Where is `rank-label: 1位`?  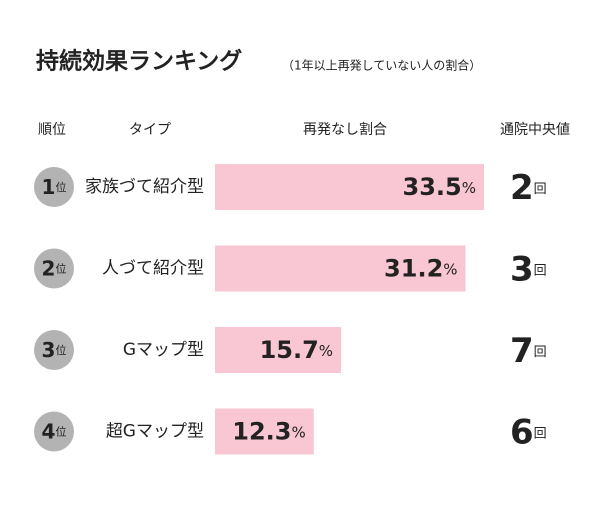
rank-label: 1位 is located at coordinates (54, 187).